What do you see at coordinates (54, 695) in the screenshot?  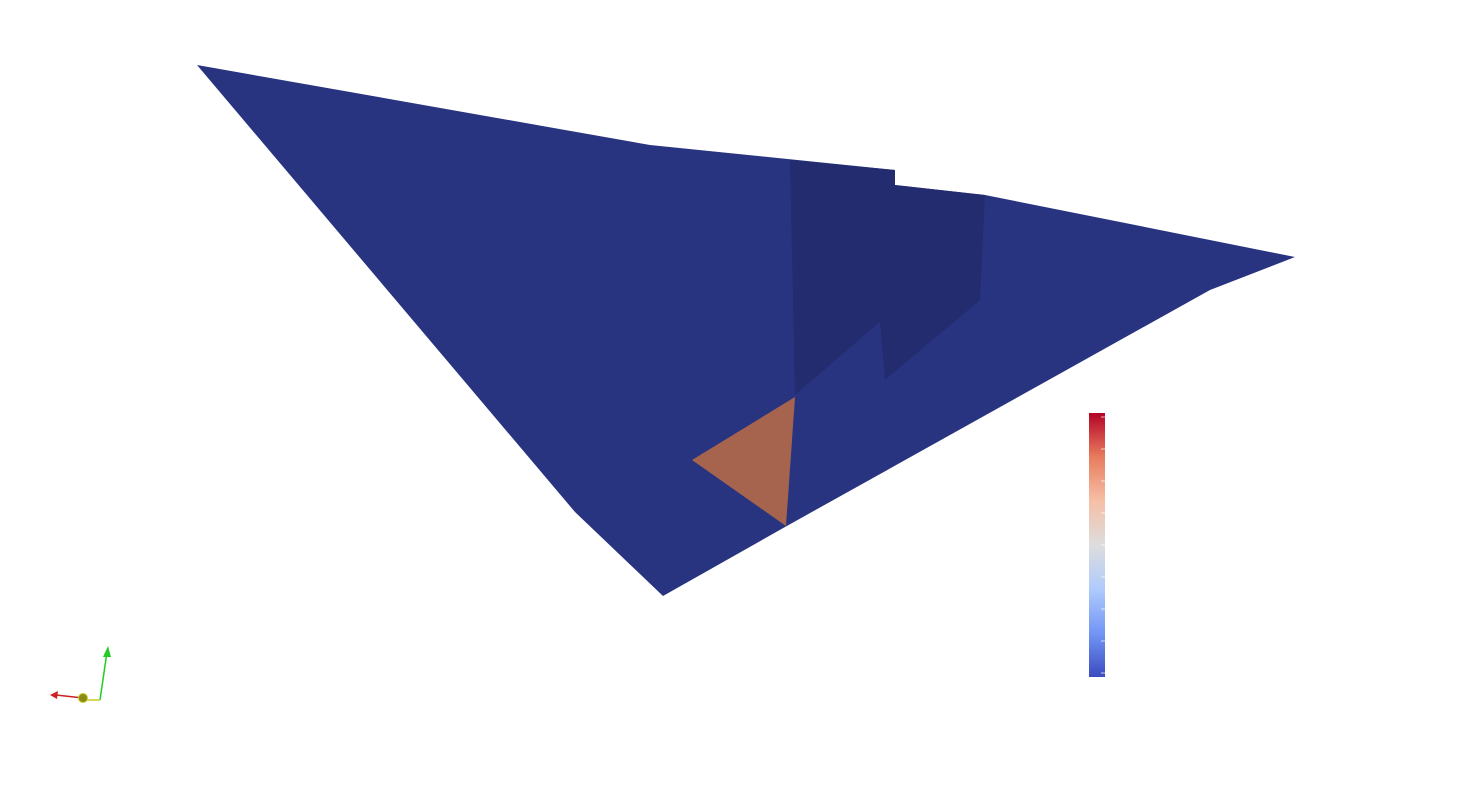 I see `x-axis-arrow-icon` at bounding box center [54, 695].